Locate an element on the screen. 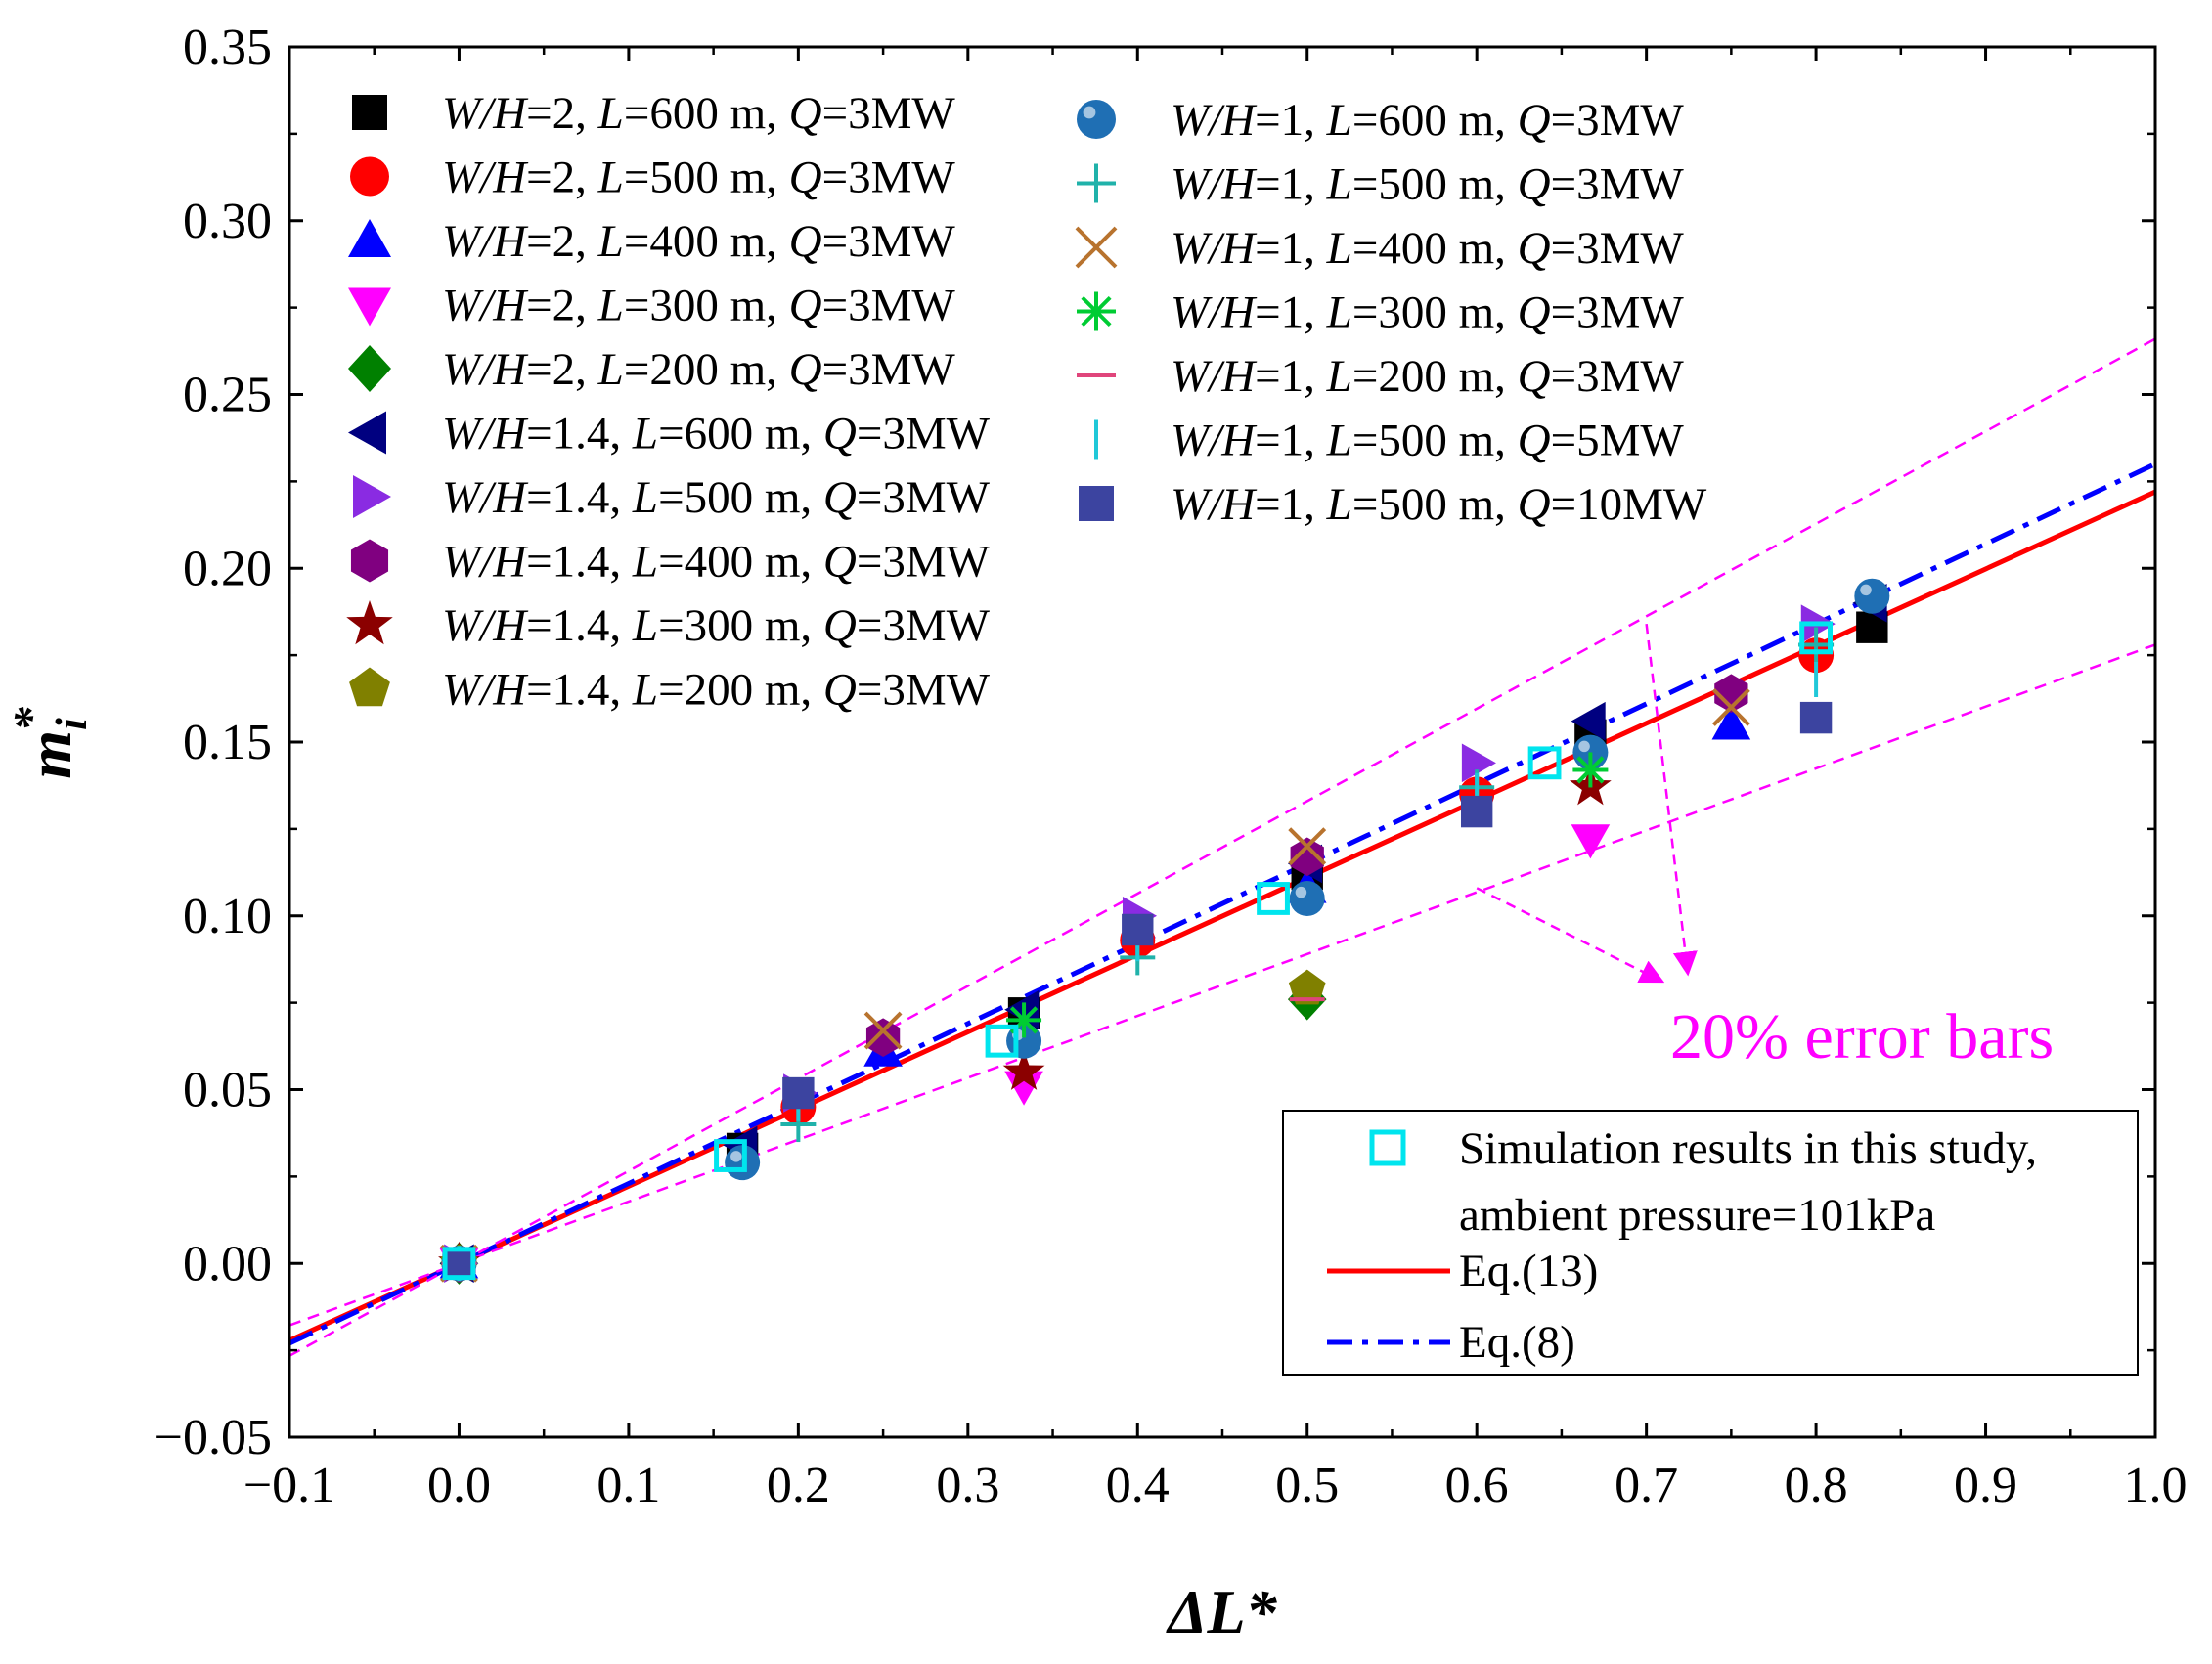  legend-marker-w-h-1-4-l-200-m-q-3mw is located at coordinates (369, 687).